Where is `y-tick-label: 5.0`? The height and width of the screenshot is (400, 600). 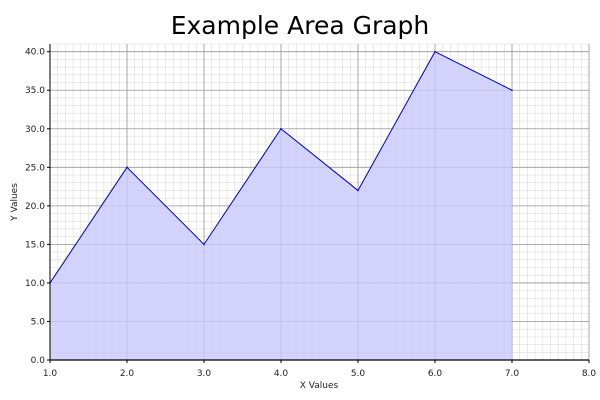 y-tick-label: 5.0 is located at coordinates (38, 322).